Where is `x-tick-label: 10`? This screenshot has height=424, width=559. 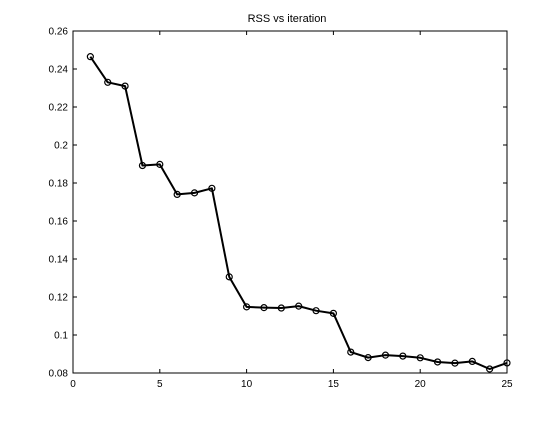 x-tick-label: 10 is located at coordinates (247, 384).